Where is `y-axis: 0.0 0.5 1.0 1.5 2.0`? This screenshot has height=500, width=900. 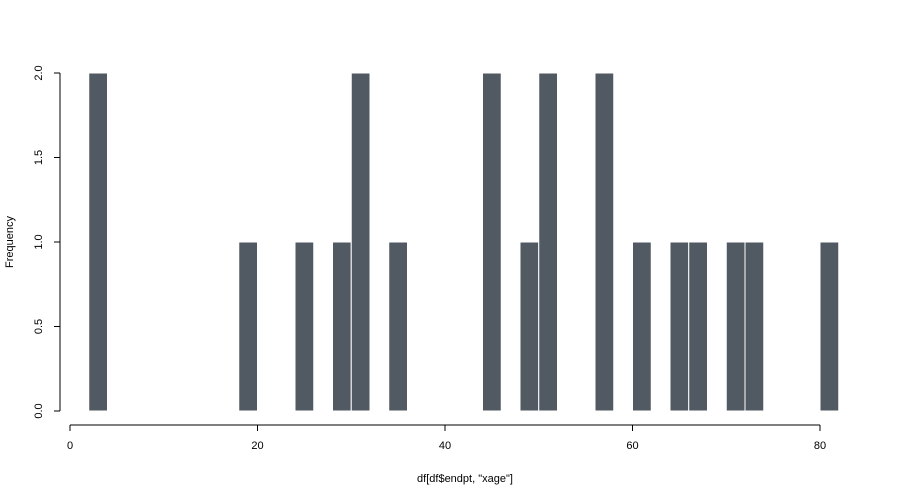
y-axis: 0.0 0.5 1.0 1.5 2.0 is located at coordinates (47, 242).